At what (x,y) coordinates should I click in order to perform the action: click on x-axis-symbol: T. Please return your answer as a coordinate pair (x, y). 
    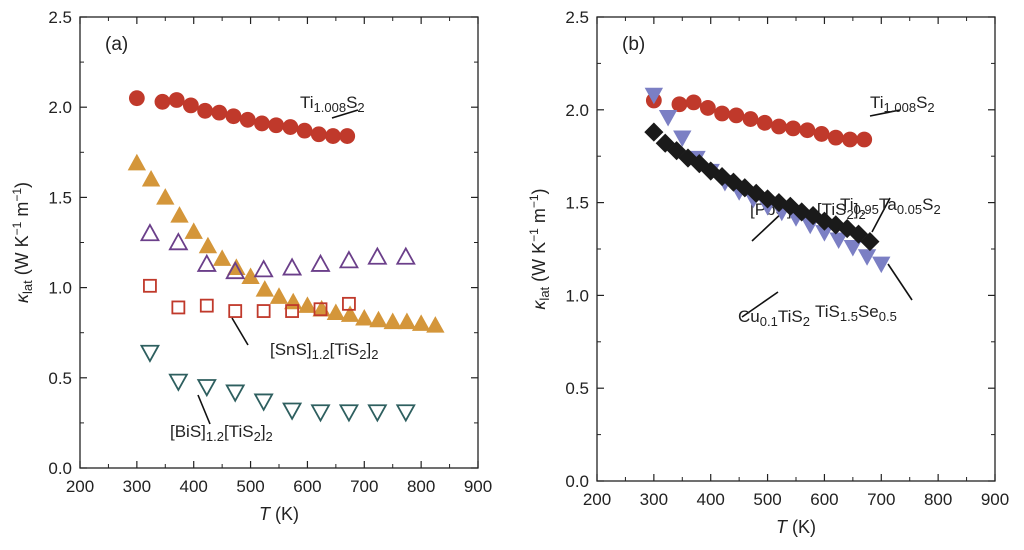
    Looking at the image, I should click on (265, 514).